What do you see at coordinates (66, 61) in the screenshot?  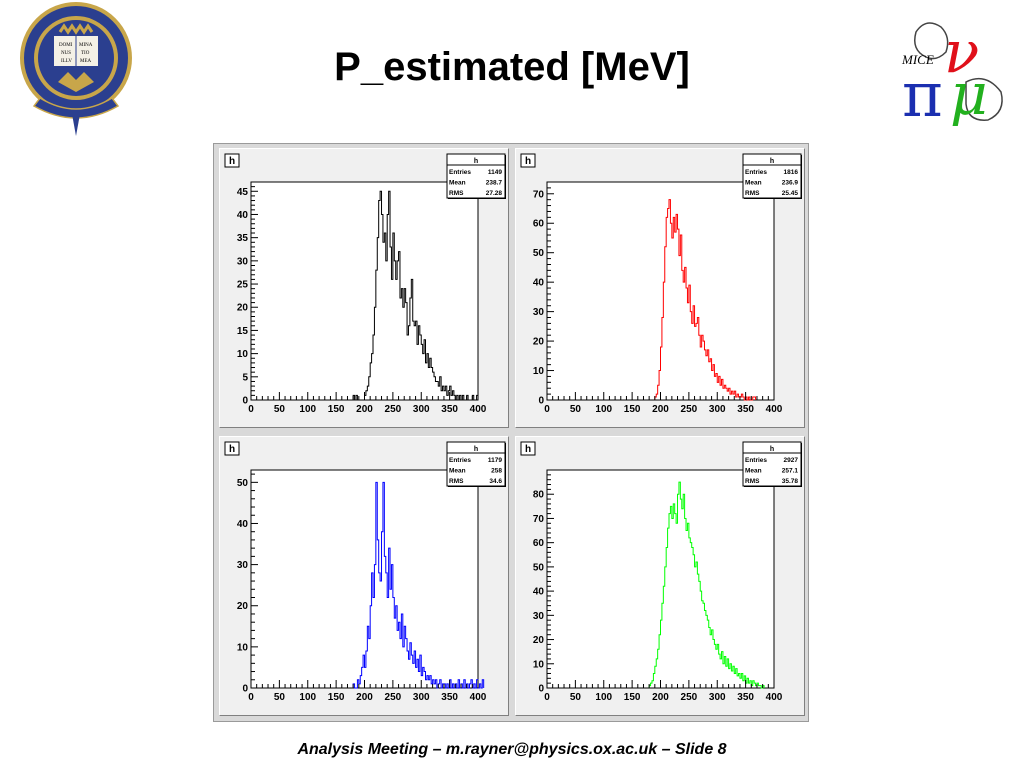 I see `motto-line-3: ILLV` at bounding box center [66, 61].